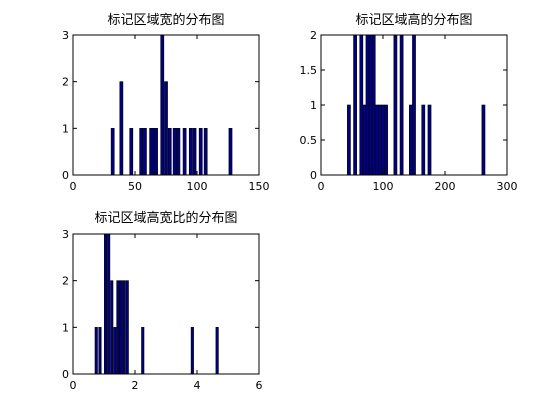 This screenshot has width=560, height=420. What do you see at coordinates (135, 385) in the screenshot?
I see `x-tick-label: 2` at bounding box center [135, 385].